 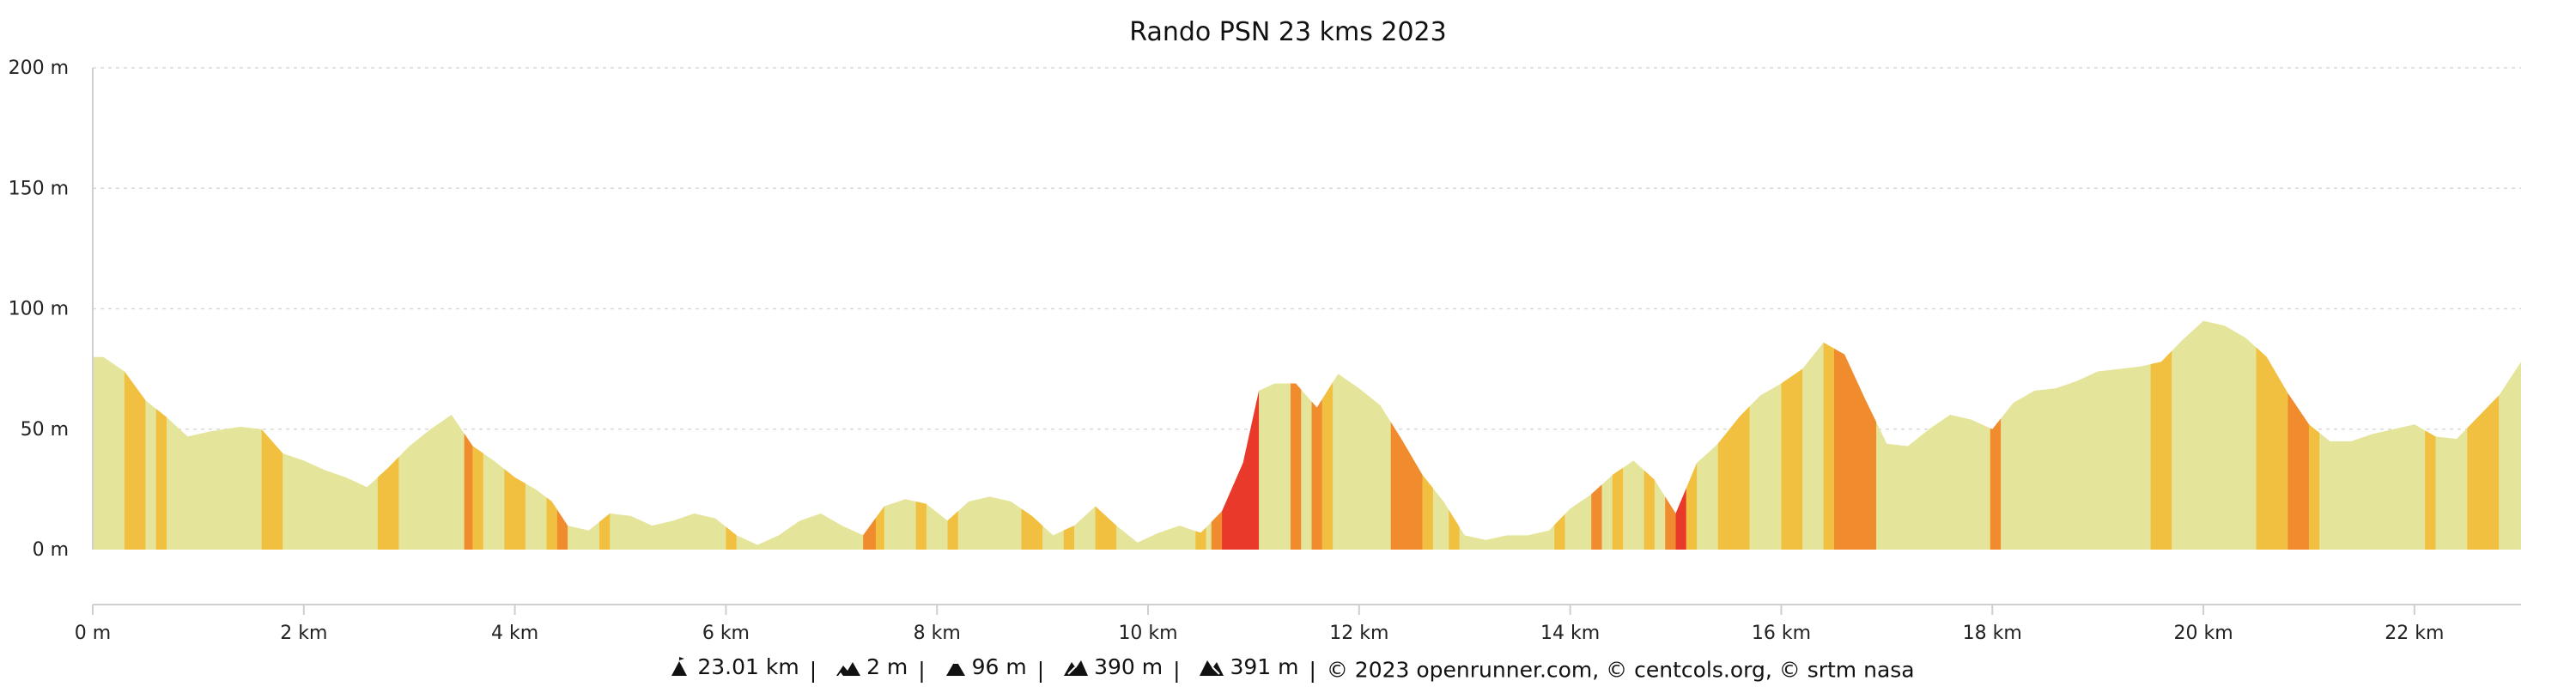 I want to click on ascent-stat: 390 m, so click(x=1108, y=666).